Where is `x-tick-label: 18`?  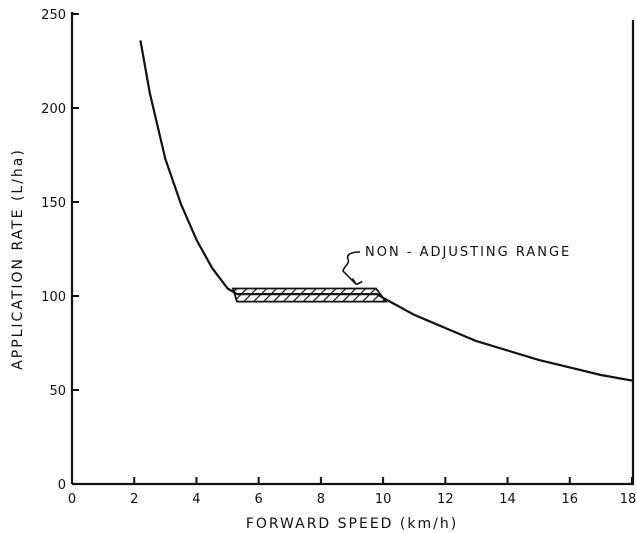
x-tick-label: 18 is located at coordinates (628, 499).